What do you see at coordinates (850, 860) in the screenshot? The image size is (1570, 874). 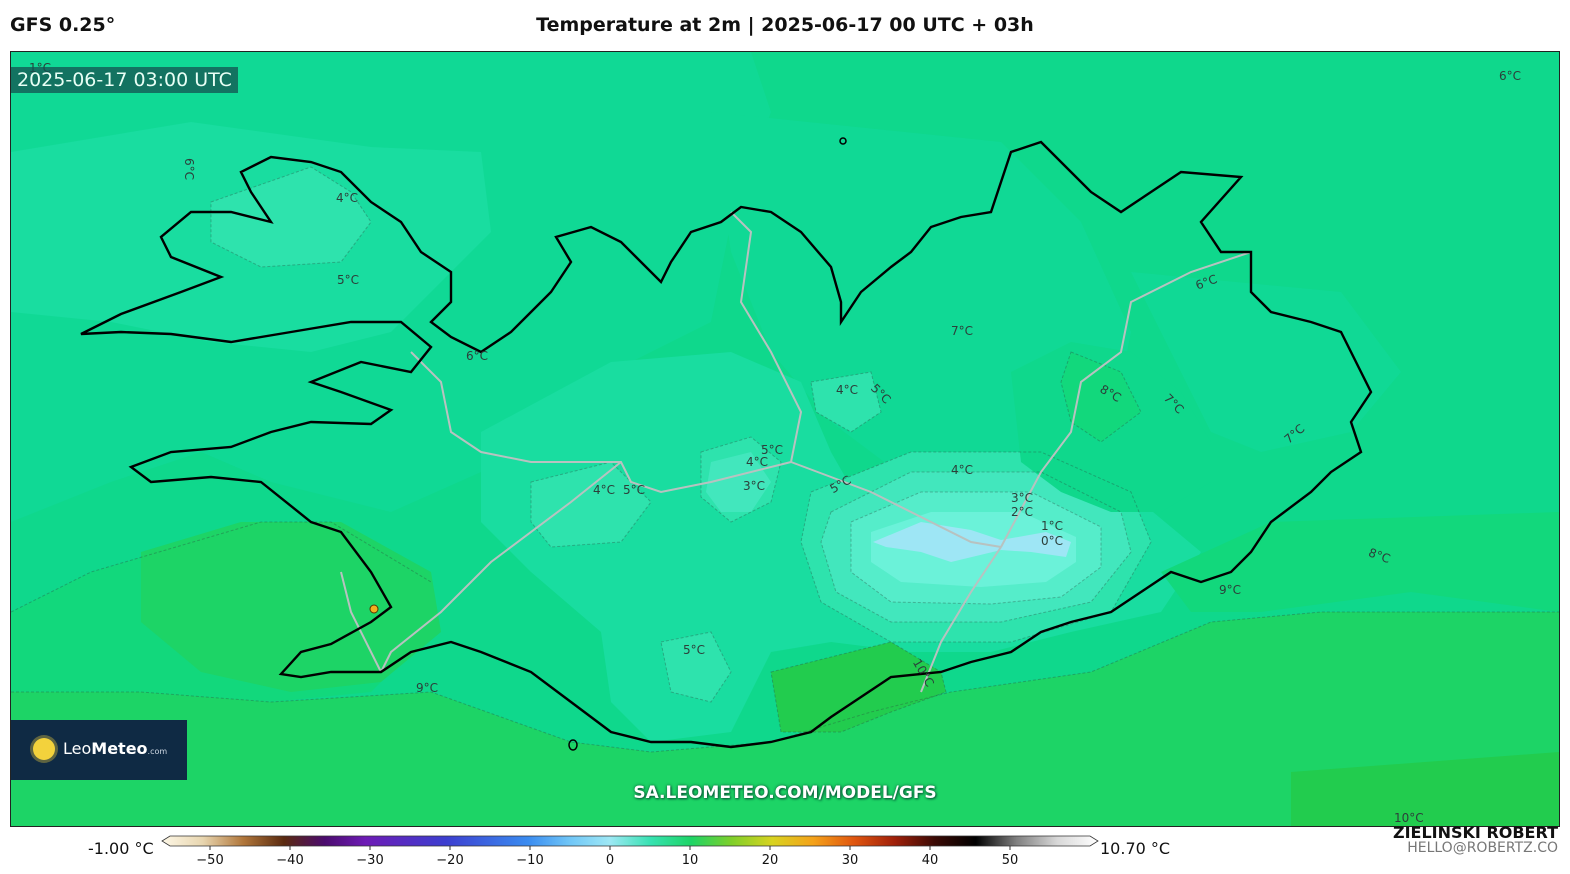 I see `colorbar-tick-label: 30` at bounding box center [850, 860].